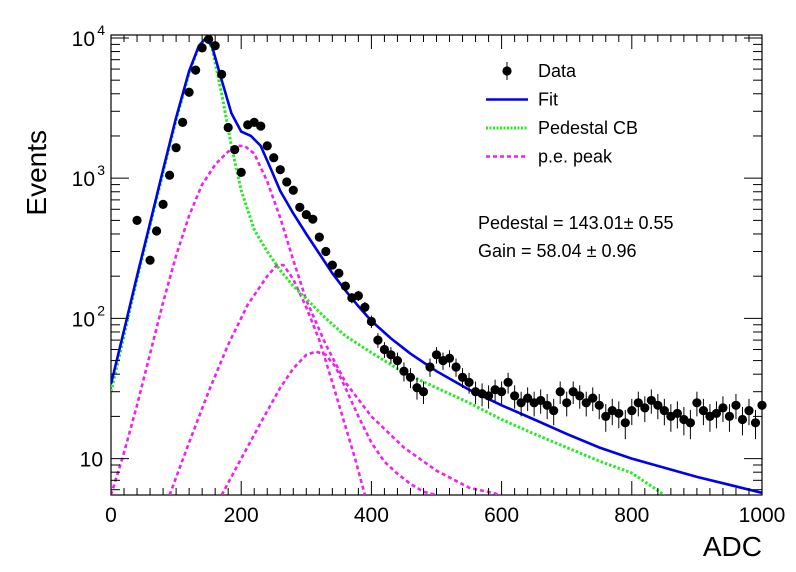 The height and width of the screenshot is (572, 796). Describe the element at coordinates (762, 515) in the screenshot. I see `x-tick-label: 1000` at that location.